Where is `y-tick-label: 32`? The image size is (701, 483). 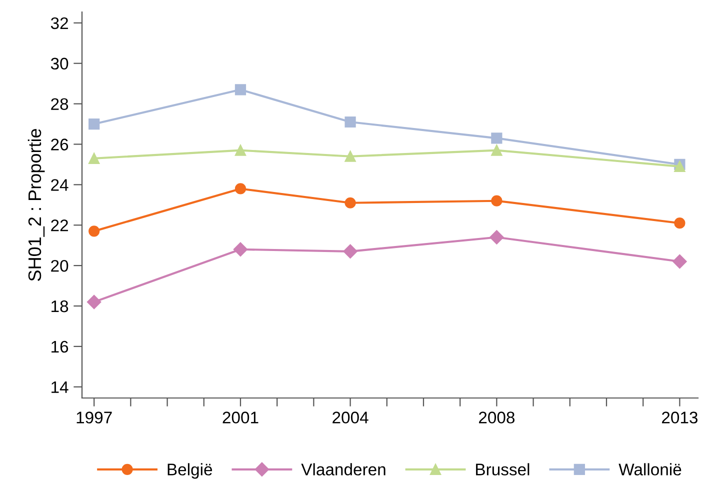 y-tick-label: 32 is located at coordinates (59, 23).